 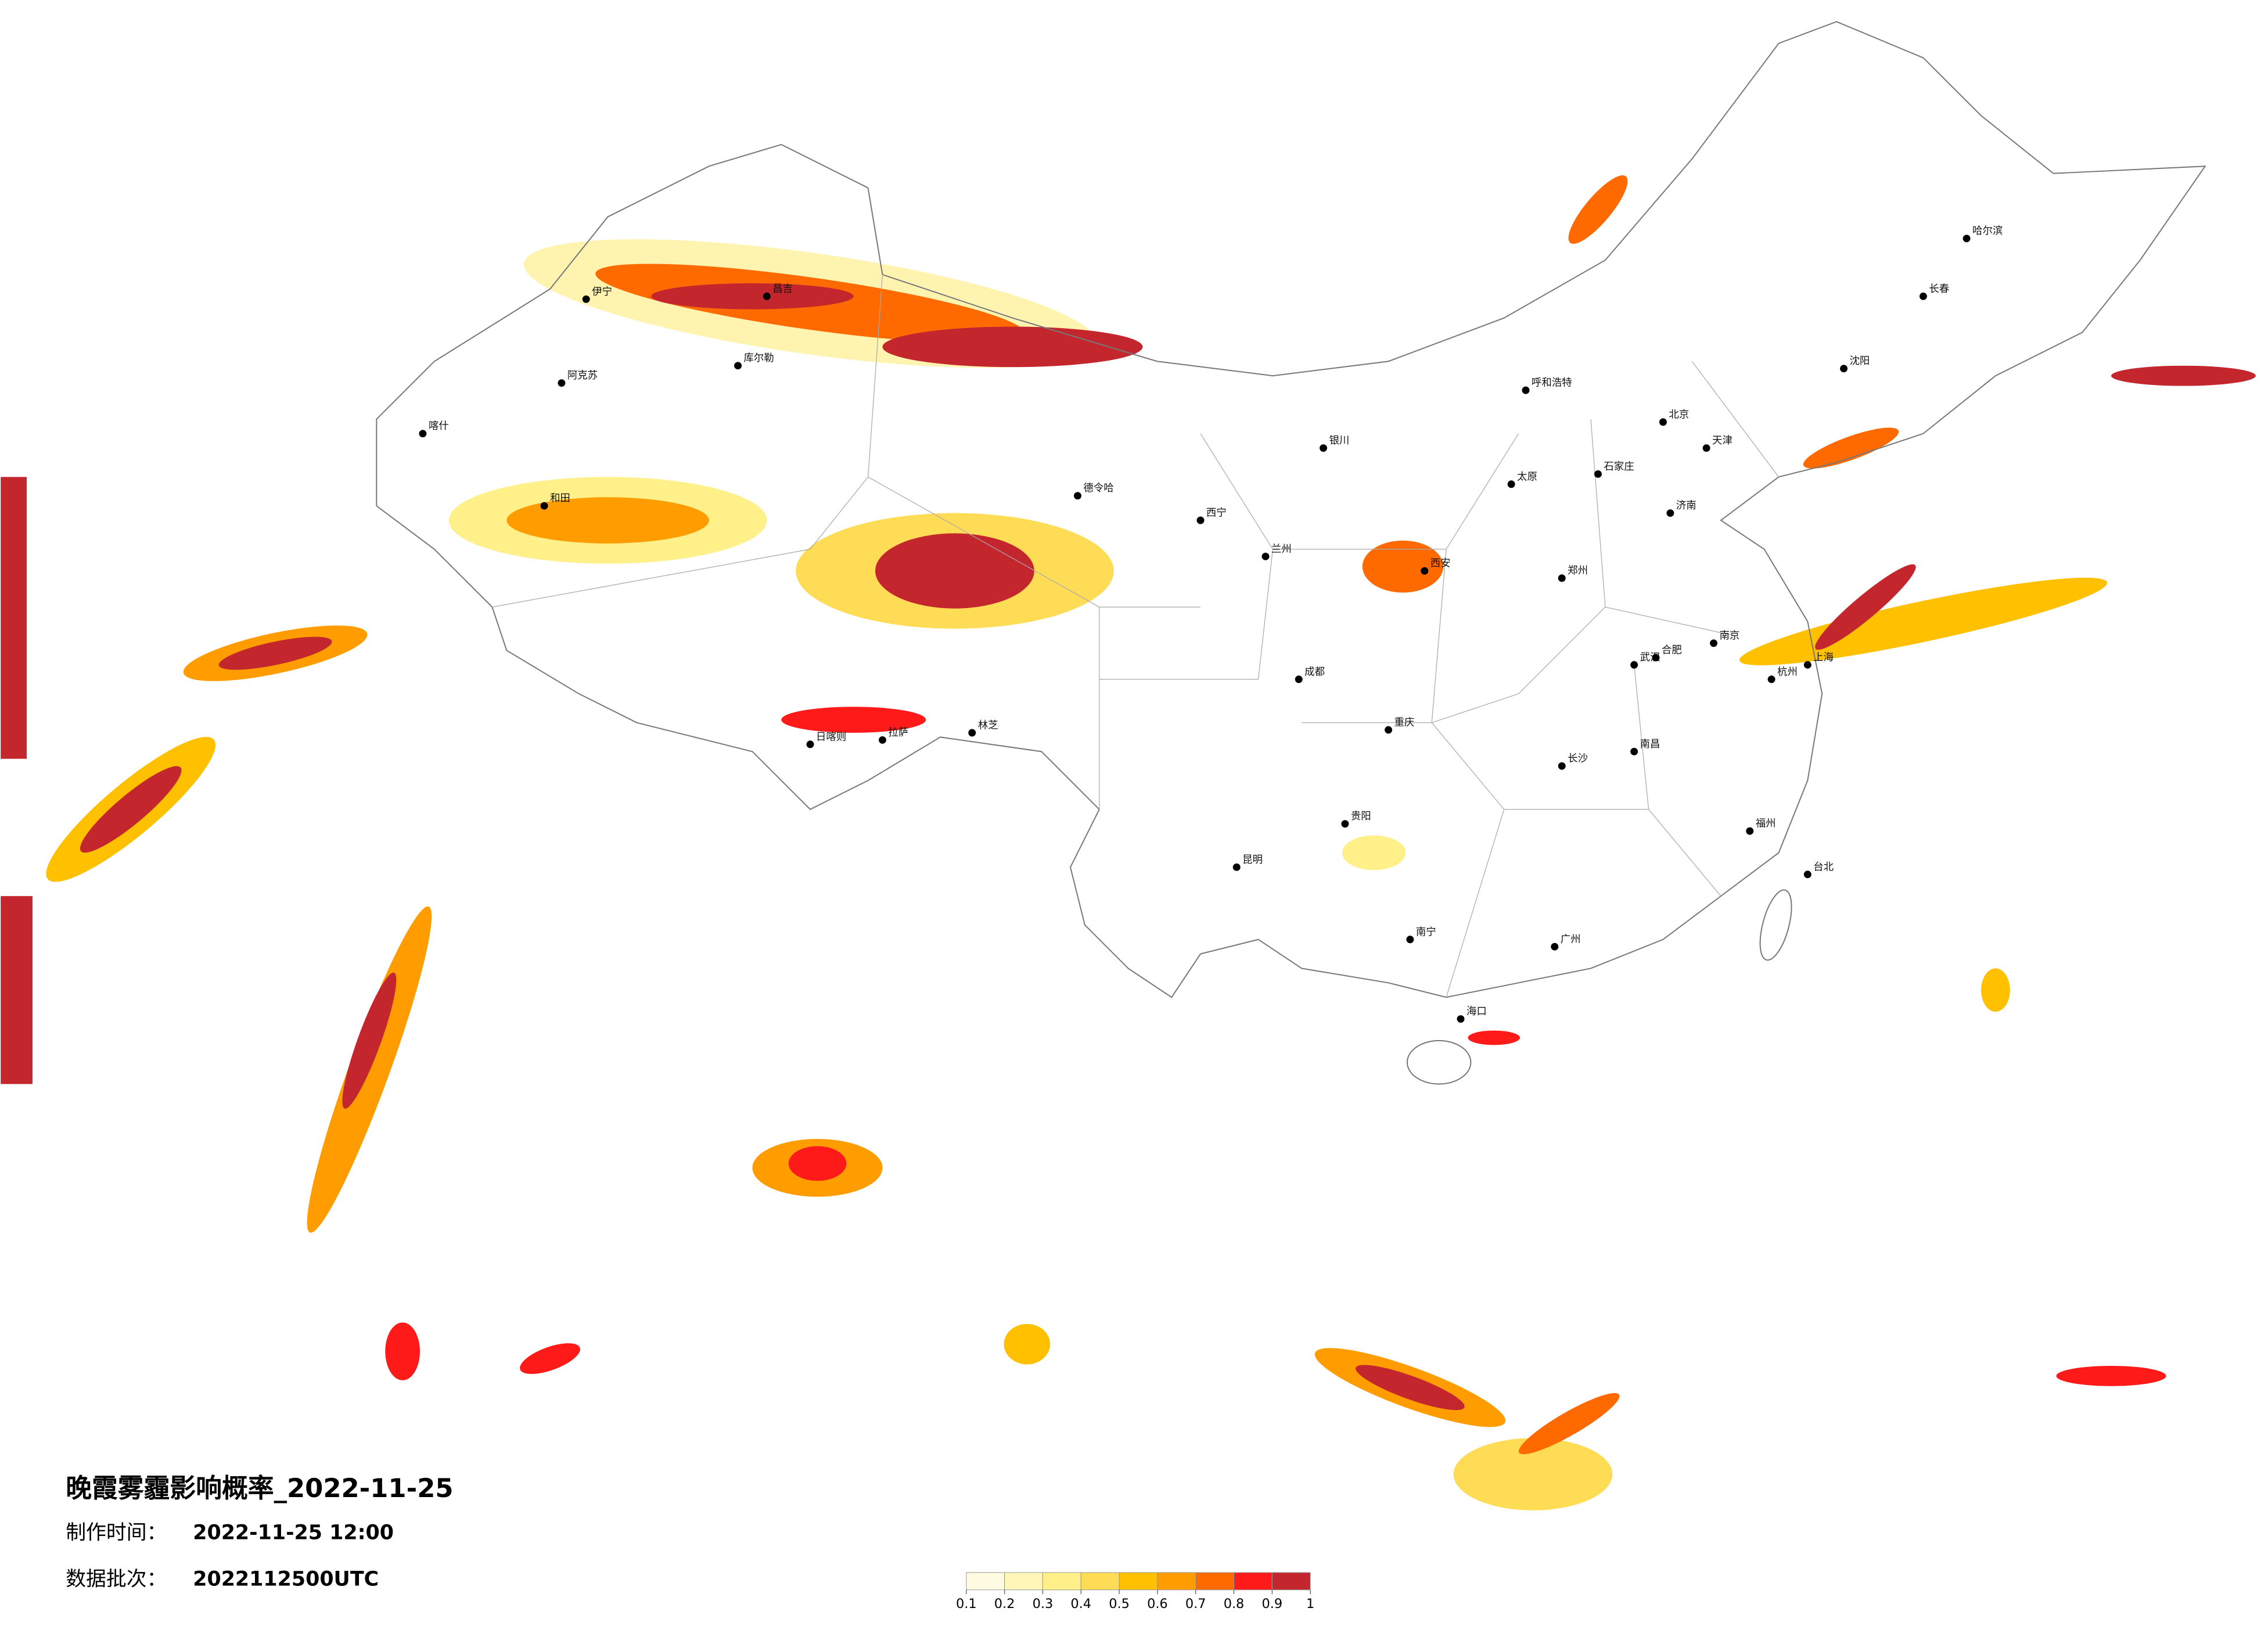 What do you see at coordinates (1043, 1603) in the screenshot?
I see `legend-tick-label: 0.3` at bounding box center [1043, 1603].